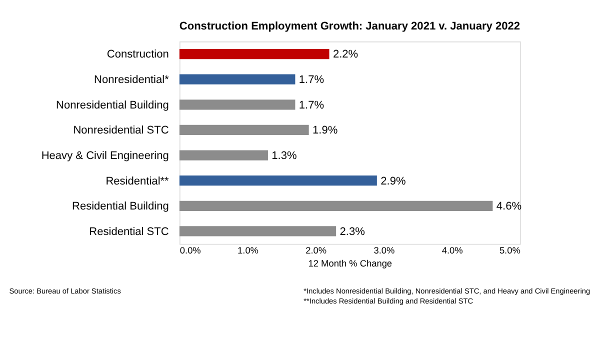 This screenshot has height=338, width=600. What do you see at coordinates (350, 263) in the screenshot?
I see `x-axis-title: 12 Month % Change` at bounding box center [350, 263].